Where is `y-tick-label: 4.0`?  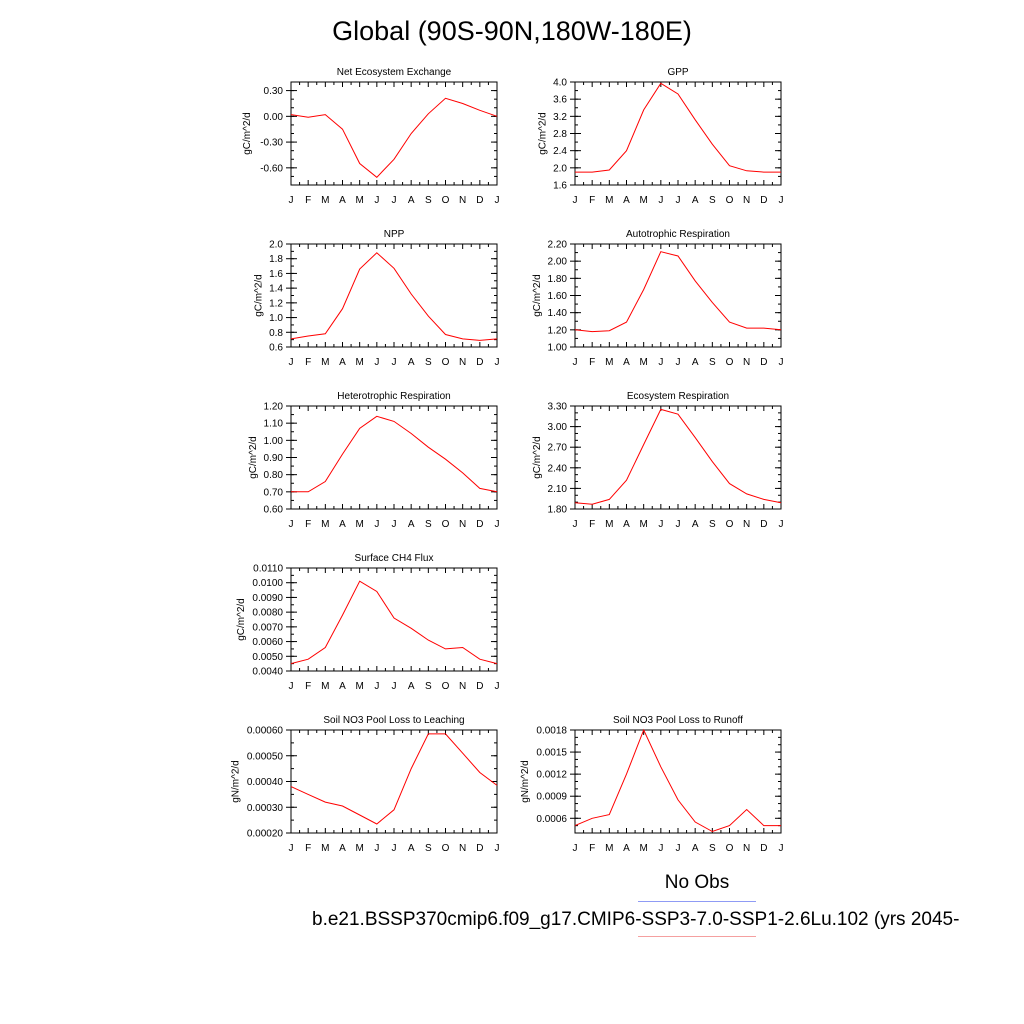
y-tick-label: 4.0 is located at coordinates (560, 83).